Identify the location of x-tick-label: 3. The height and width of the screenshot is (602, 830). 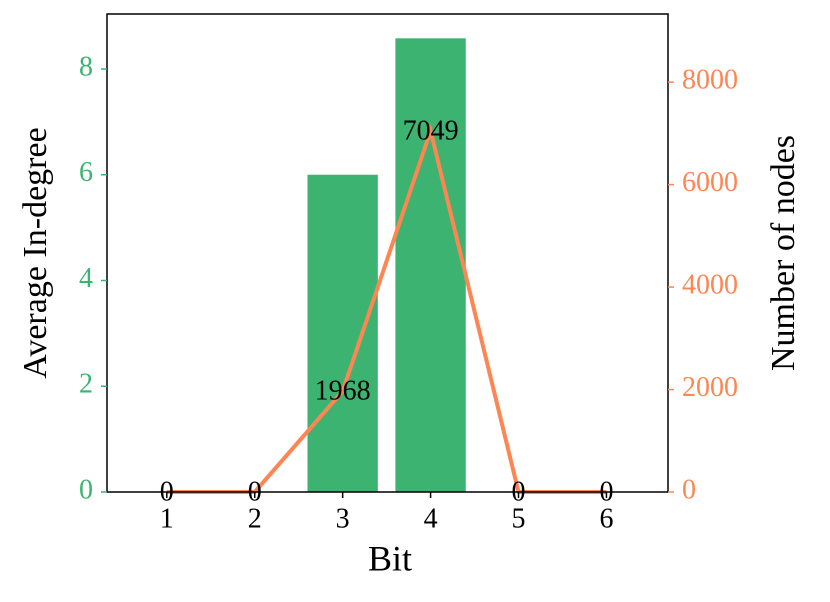
(343, 518).